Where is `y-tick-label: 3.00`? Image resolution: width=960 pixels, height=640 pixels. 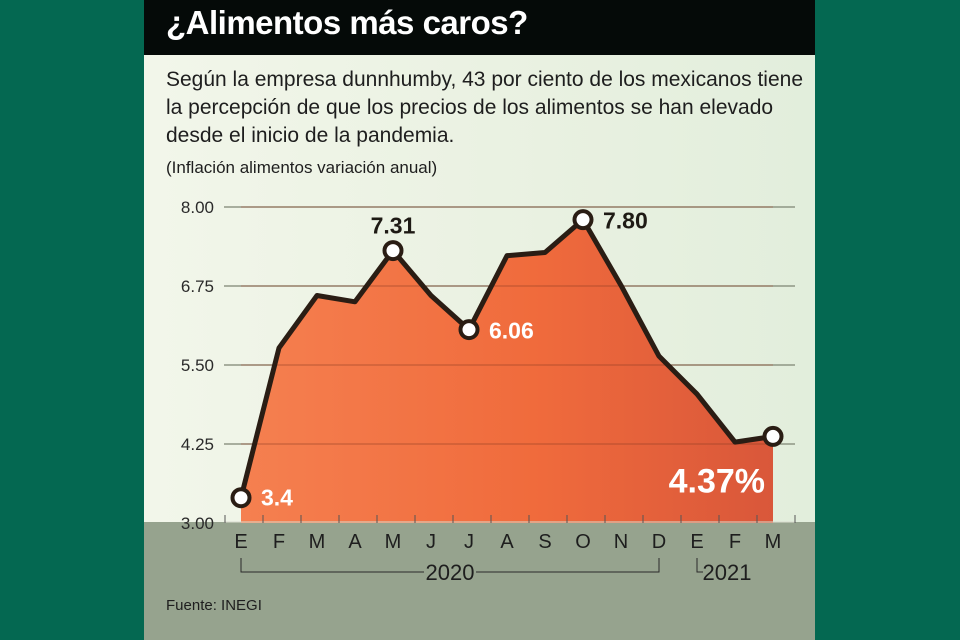 y-tick-label: 3.00 is located at coordinates (197, 523).